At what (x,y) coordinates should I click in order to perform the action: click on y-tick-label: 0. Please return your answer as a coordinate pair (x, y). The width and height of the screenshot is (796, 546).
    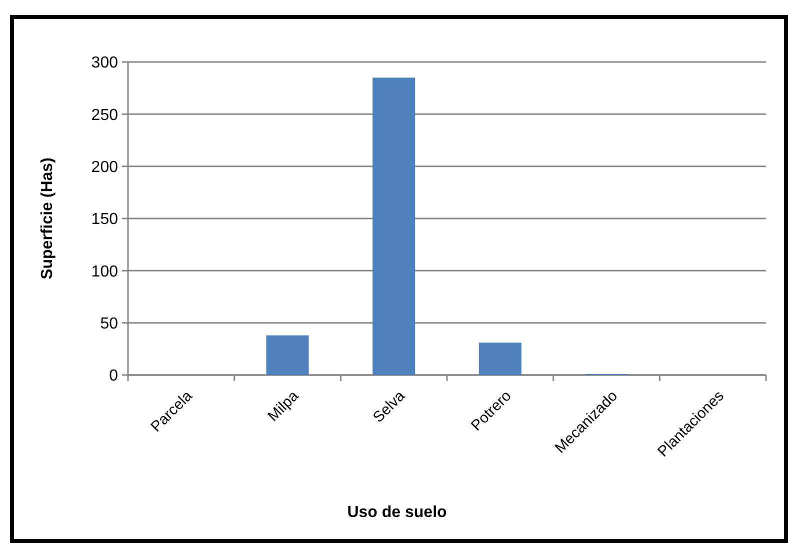
    Looking at the image, I should click on (113, 376).